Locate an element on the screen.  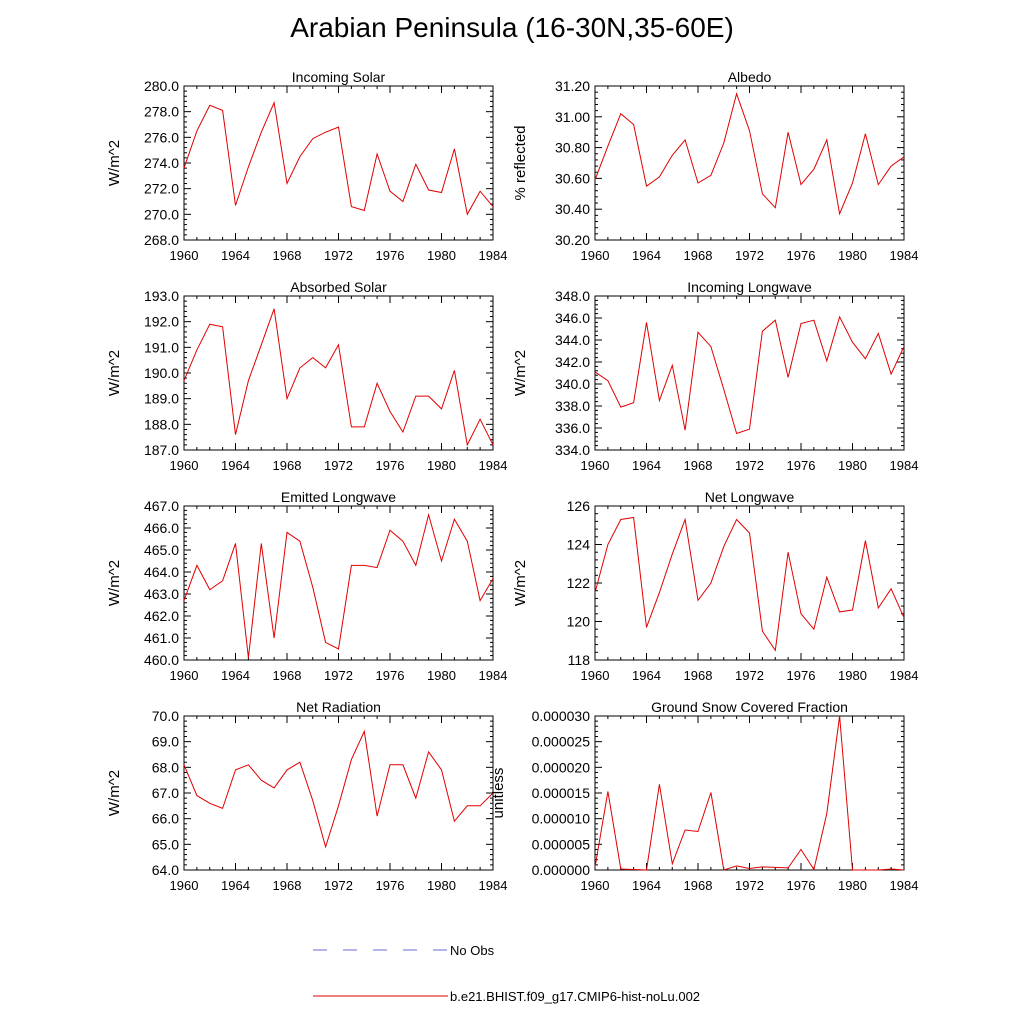
y-axis-label: unitless is located at coordinates (498, 793).